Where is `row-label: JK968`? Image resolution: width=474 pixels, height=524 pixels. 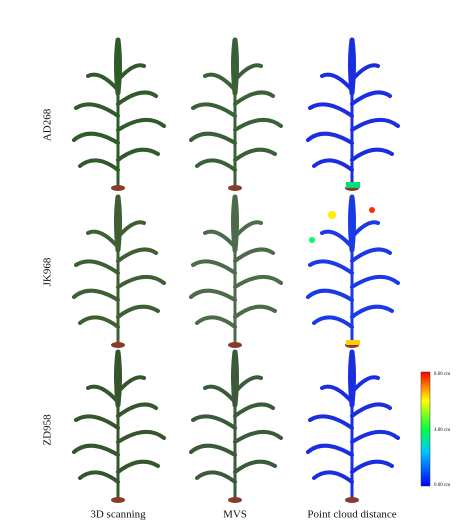
row-label: JK968 is located at coordinates (48, 271).